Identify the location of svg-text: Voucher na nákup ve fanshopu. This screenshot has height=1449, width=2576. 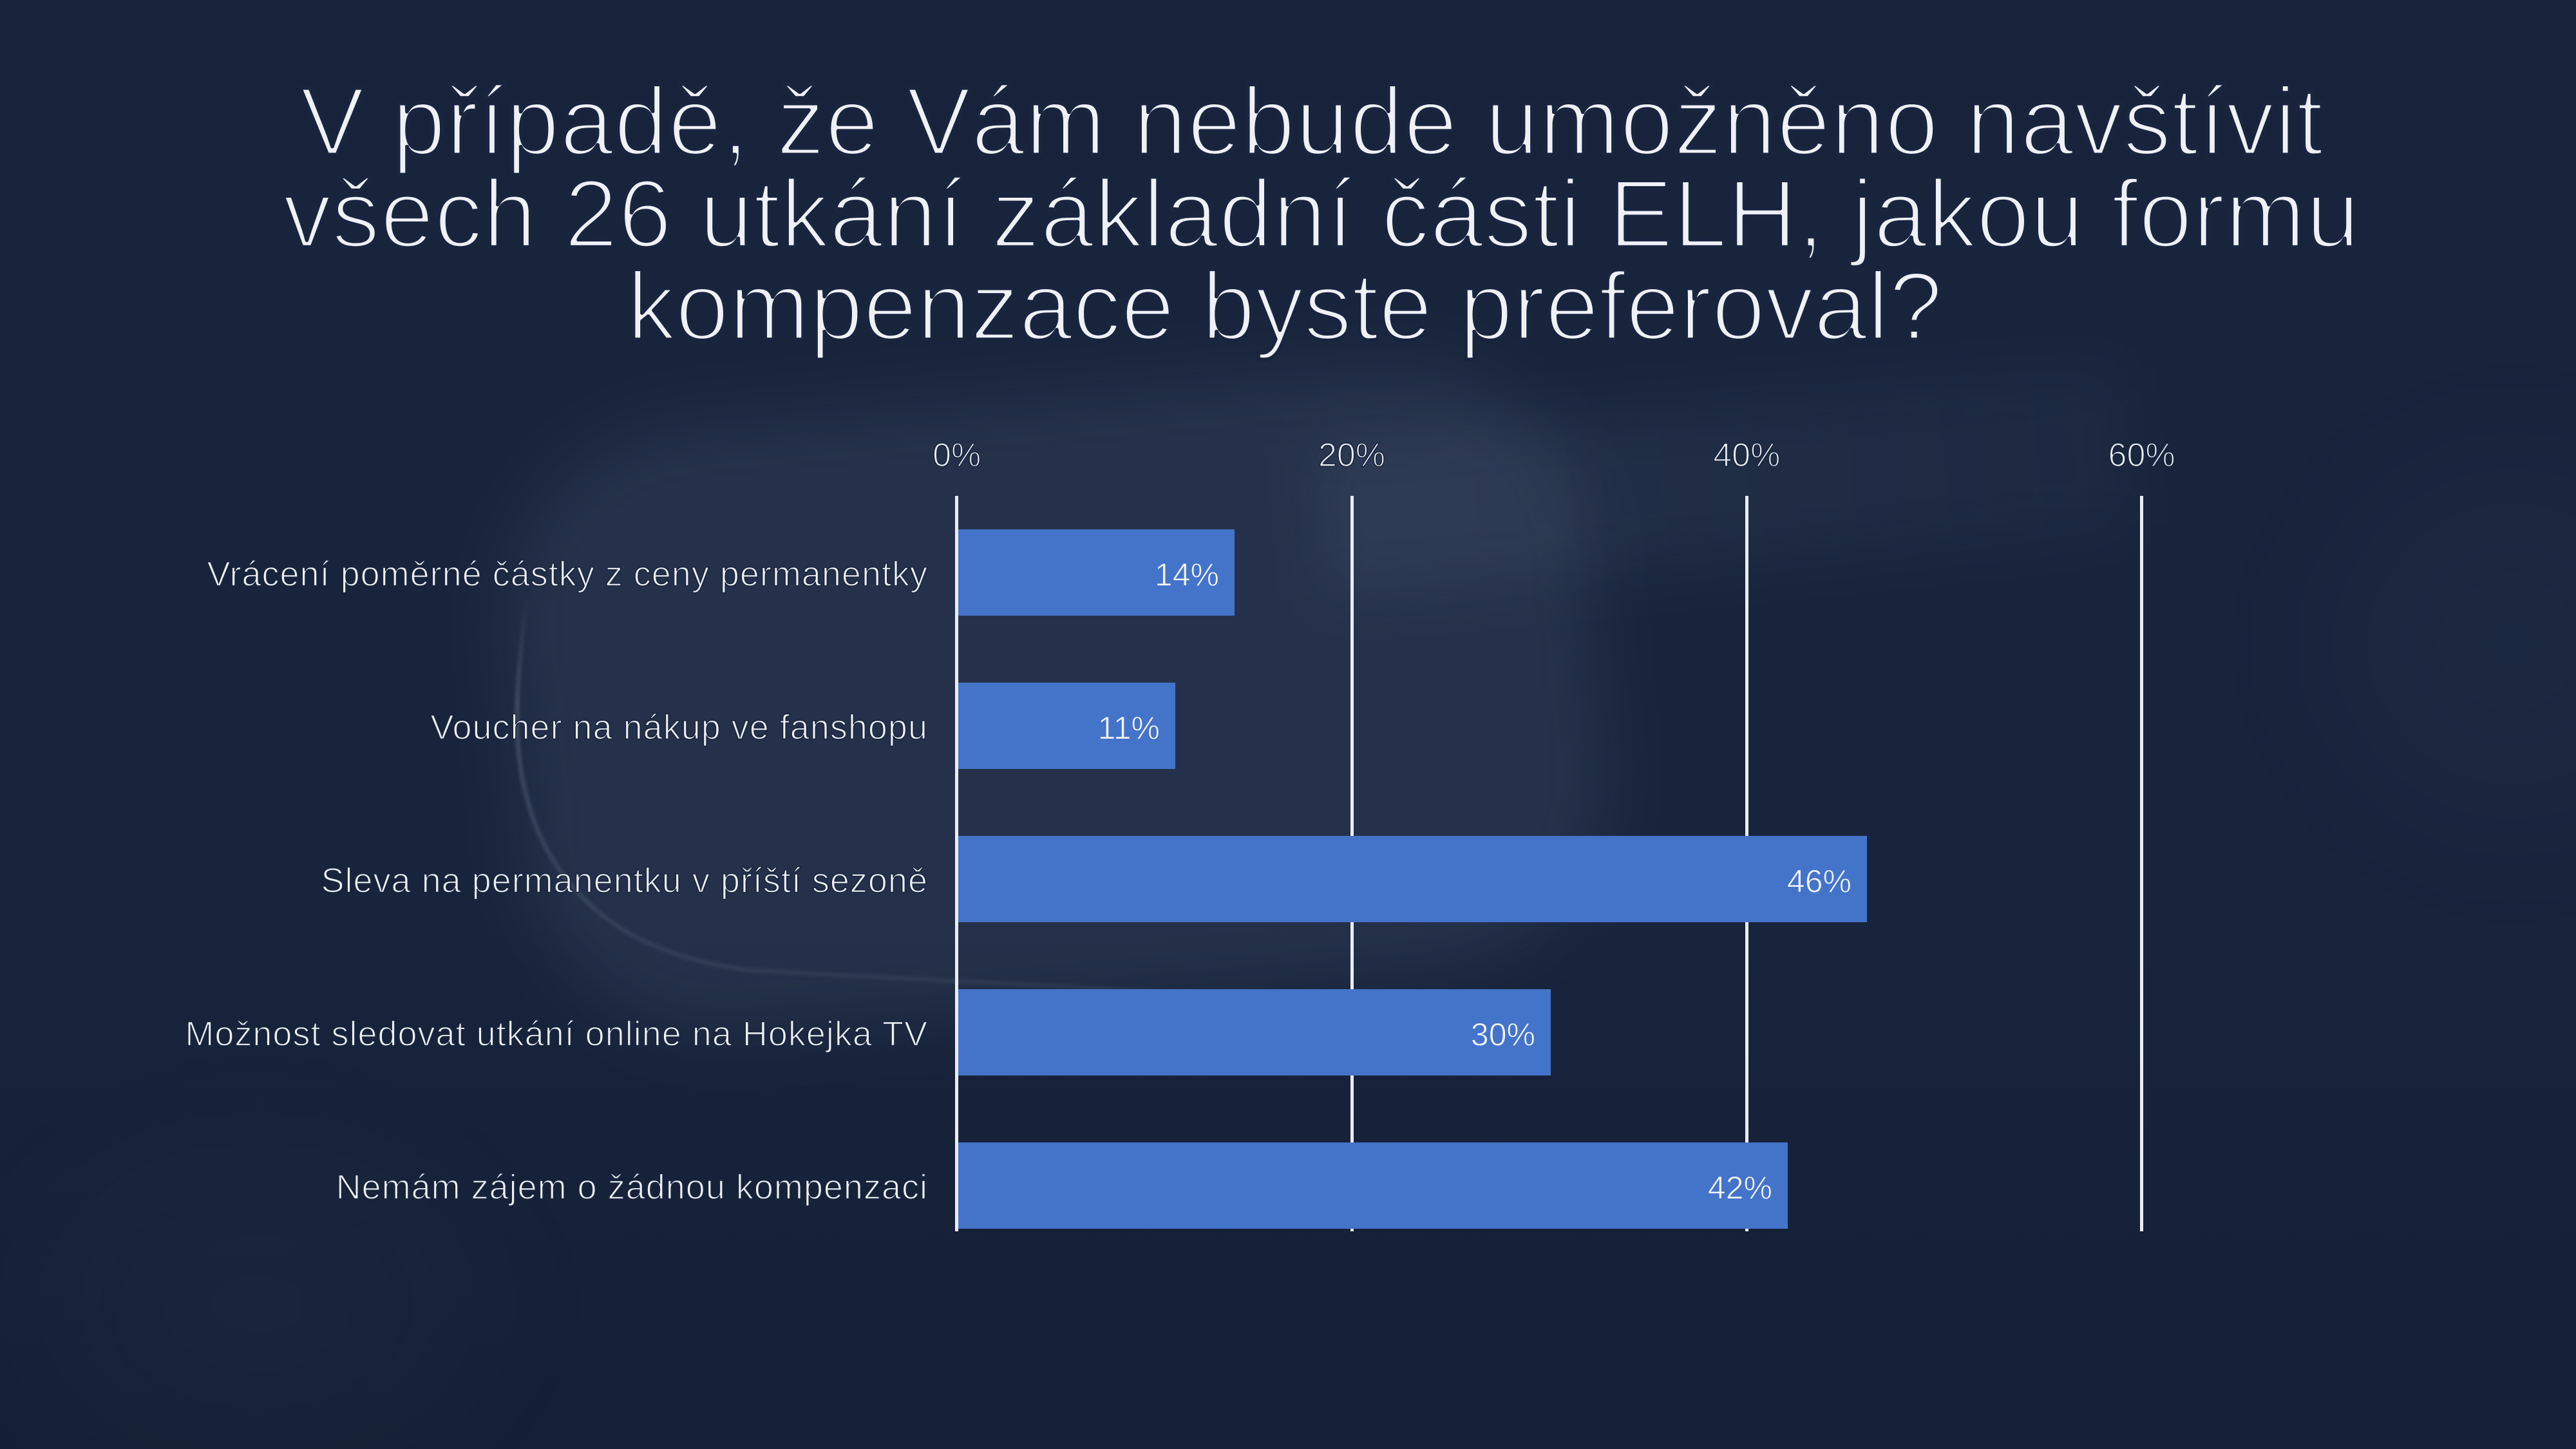
(679, 727).